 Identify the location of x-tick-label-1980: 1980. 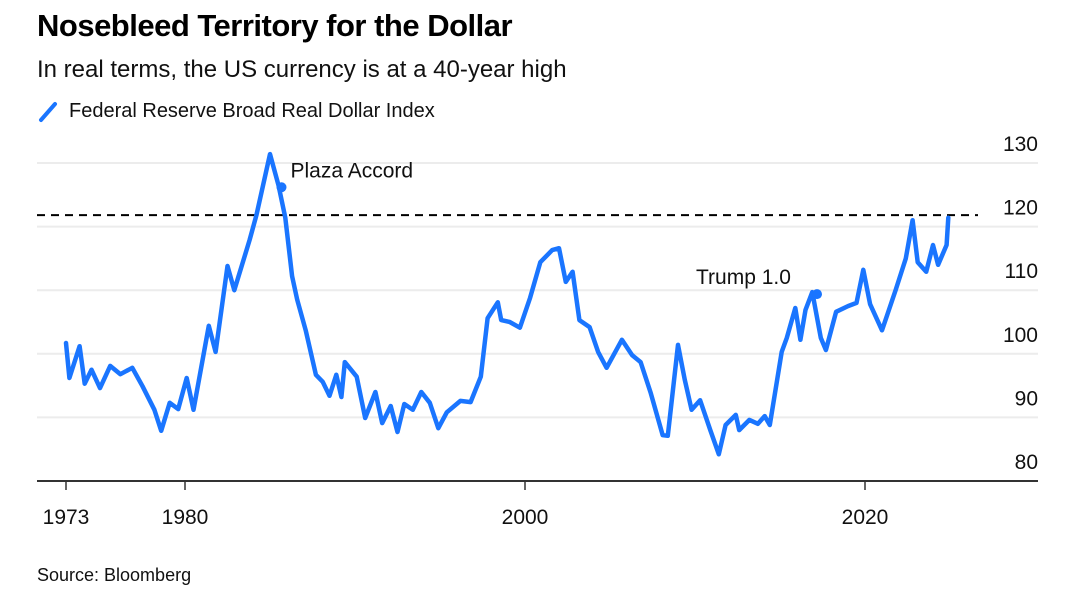
(185, 517).